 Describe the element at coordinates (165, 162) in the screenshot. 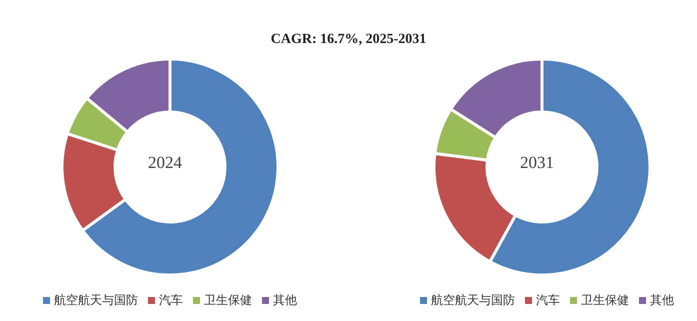

I see `text: 2024` at that location.